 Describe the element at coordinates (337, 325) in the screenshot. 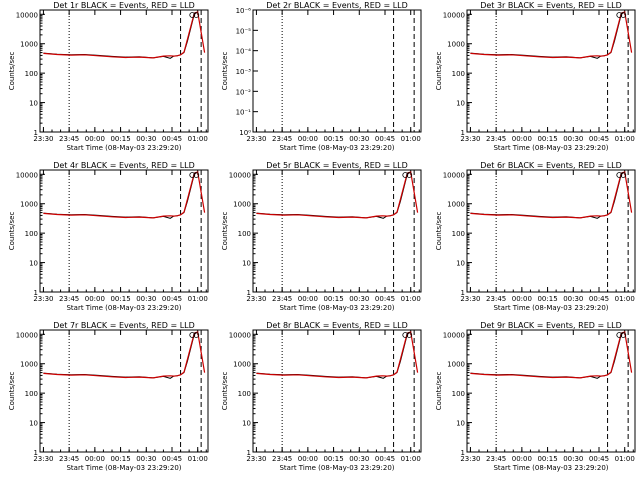

I see `panel-title: Det 8r BLACK = Events, RED = LLD` at that location.